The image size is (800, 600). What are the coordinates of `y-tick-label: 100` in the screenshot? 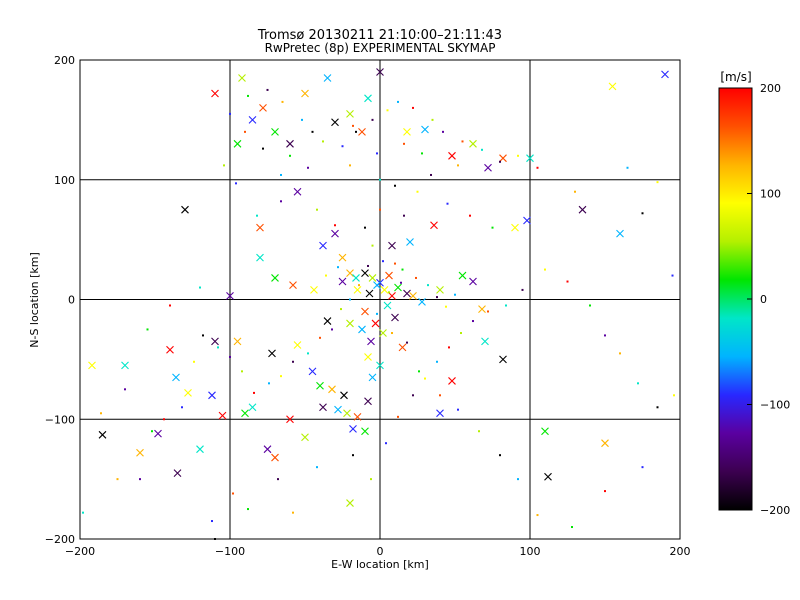 It's located at (64, 180).